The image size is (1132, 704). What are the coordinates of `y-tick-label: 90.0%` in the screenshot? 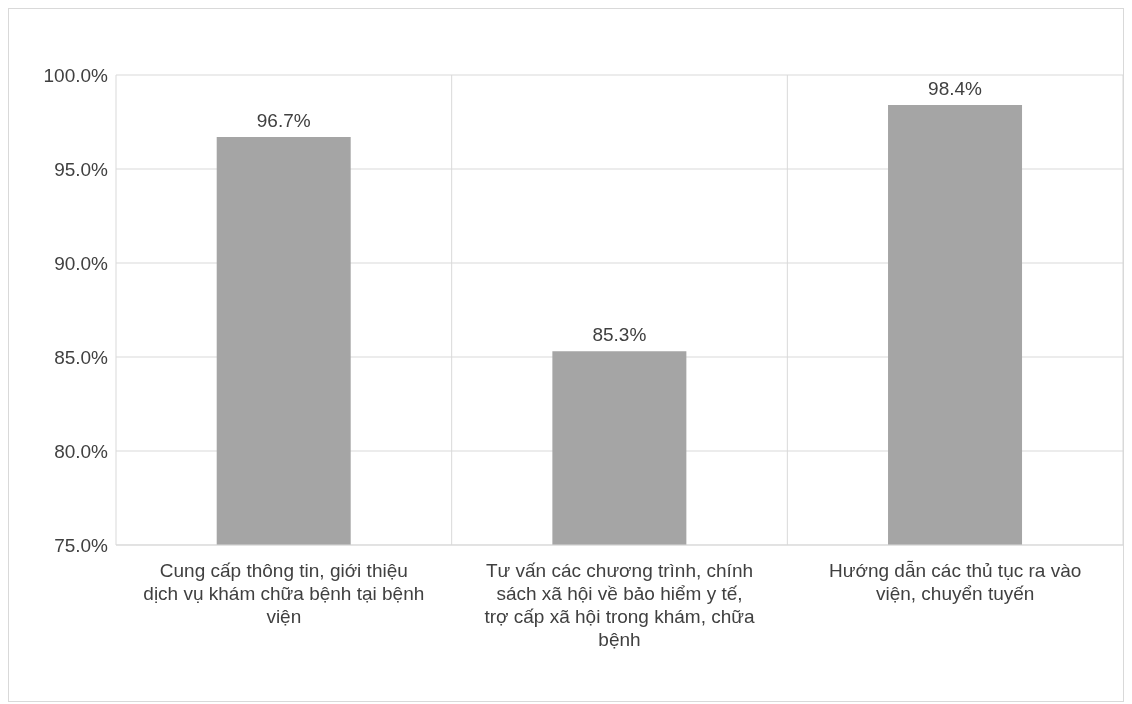 It's located at (81, 263).